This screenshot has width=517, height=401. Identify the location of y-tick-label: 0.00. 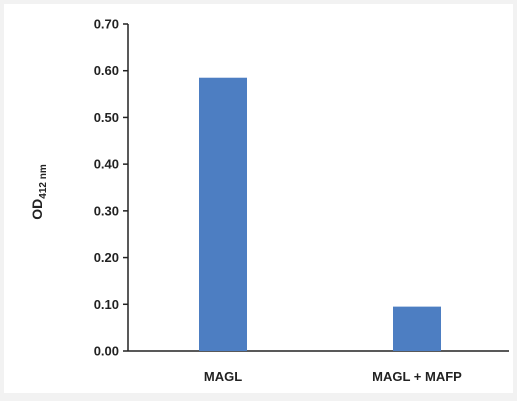
(106, 351).